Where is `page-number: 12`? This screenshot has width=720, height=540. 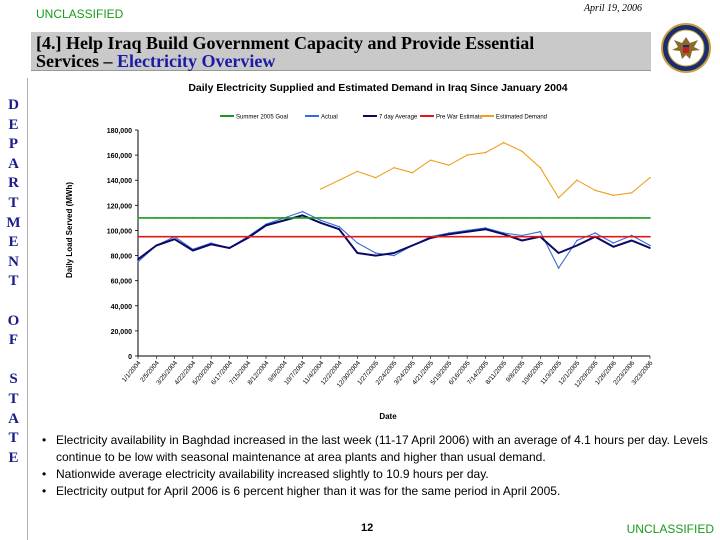
page-number: 12 is located at coordinates (367, 528).